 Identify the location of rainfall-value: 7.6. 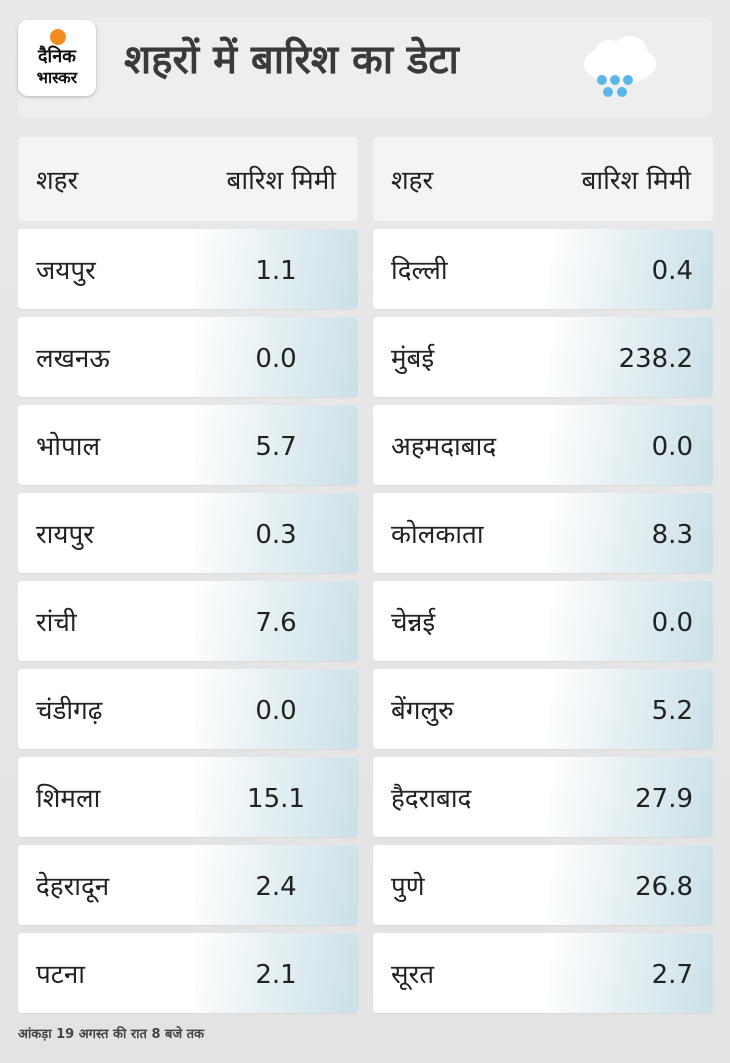
(276, 623).